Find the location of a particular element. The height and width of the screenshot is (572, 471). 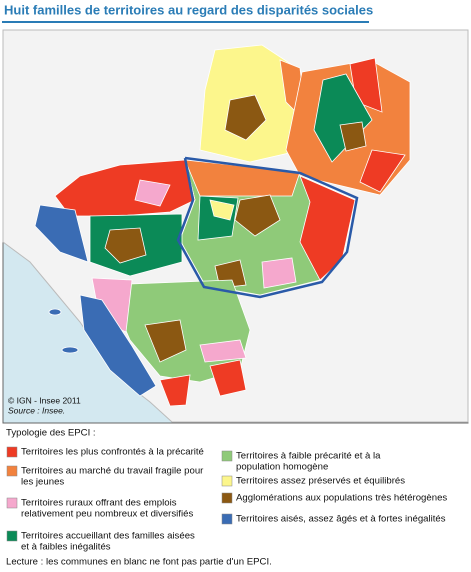

legend-title: Typologie des EPCI : is located at coordinates (51, 433).